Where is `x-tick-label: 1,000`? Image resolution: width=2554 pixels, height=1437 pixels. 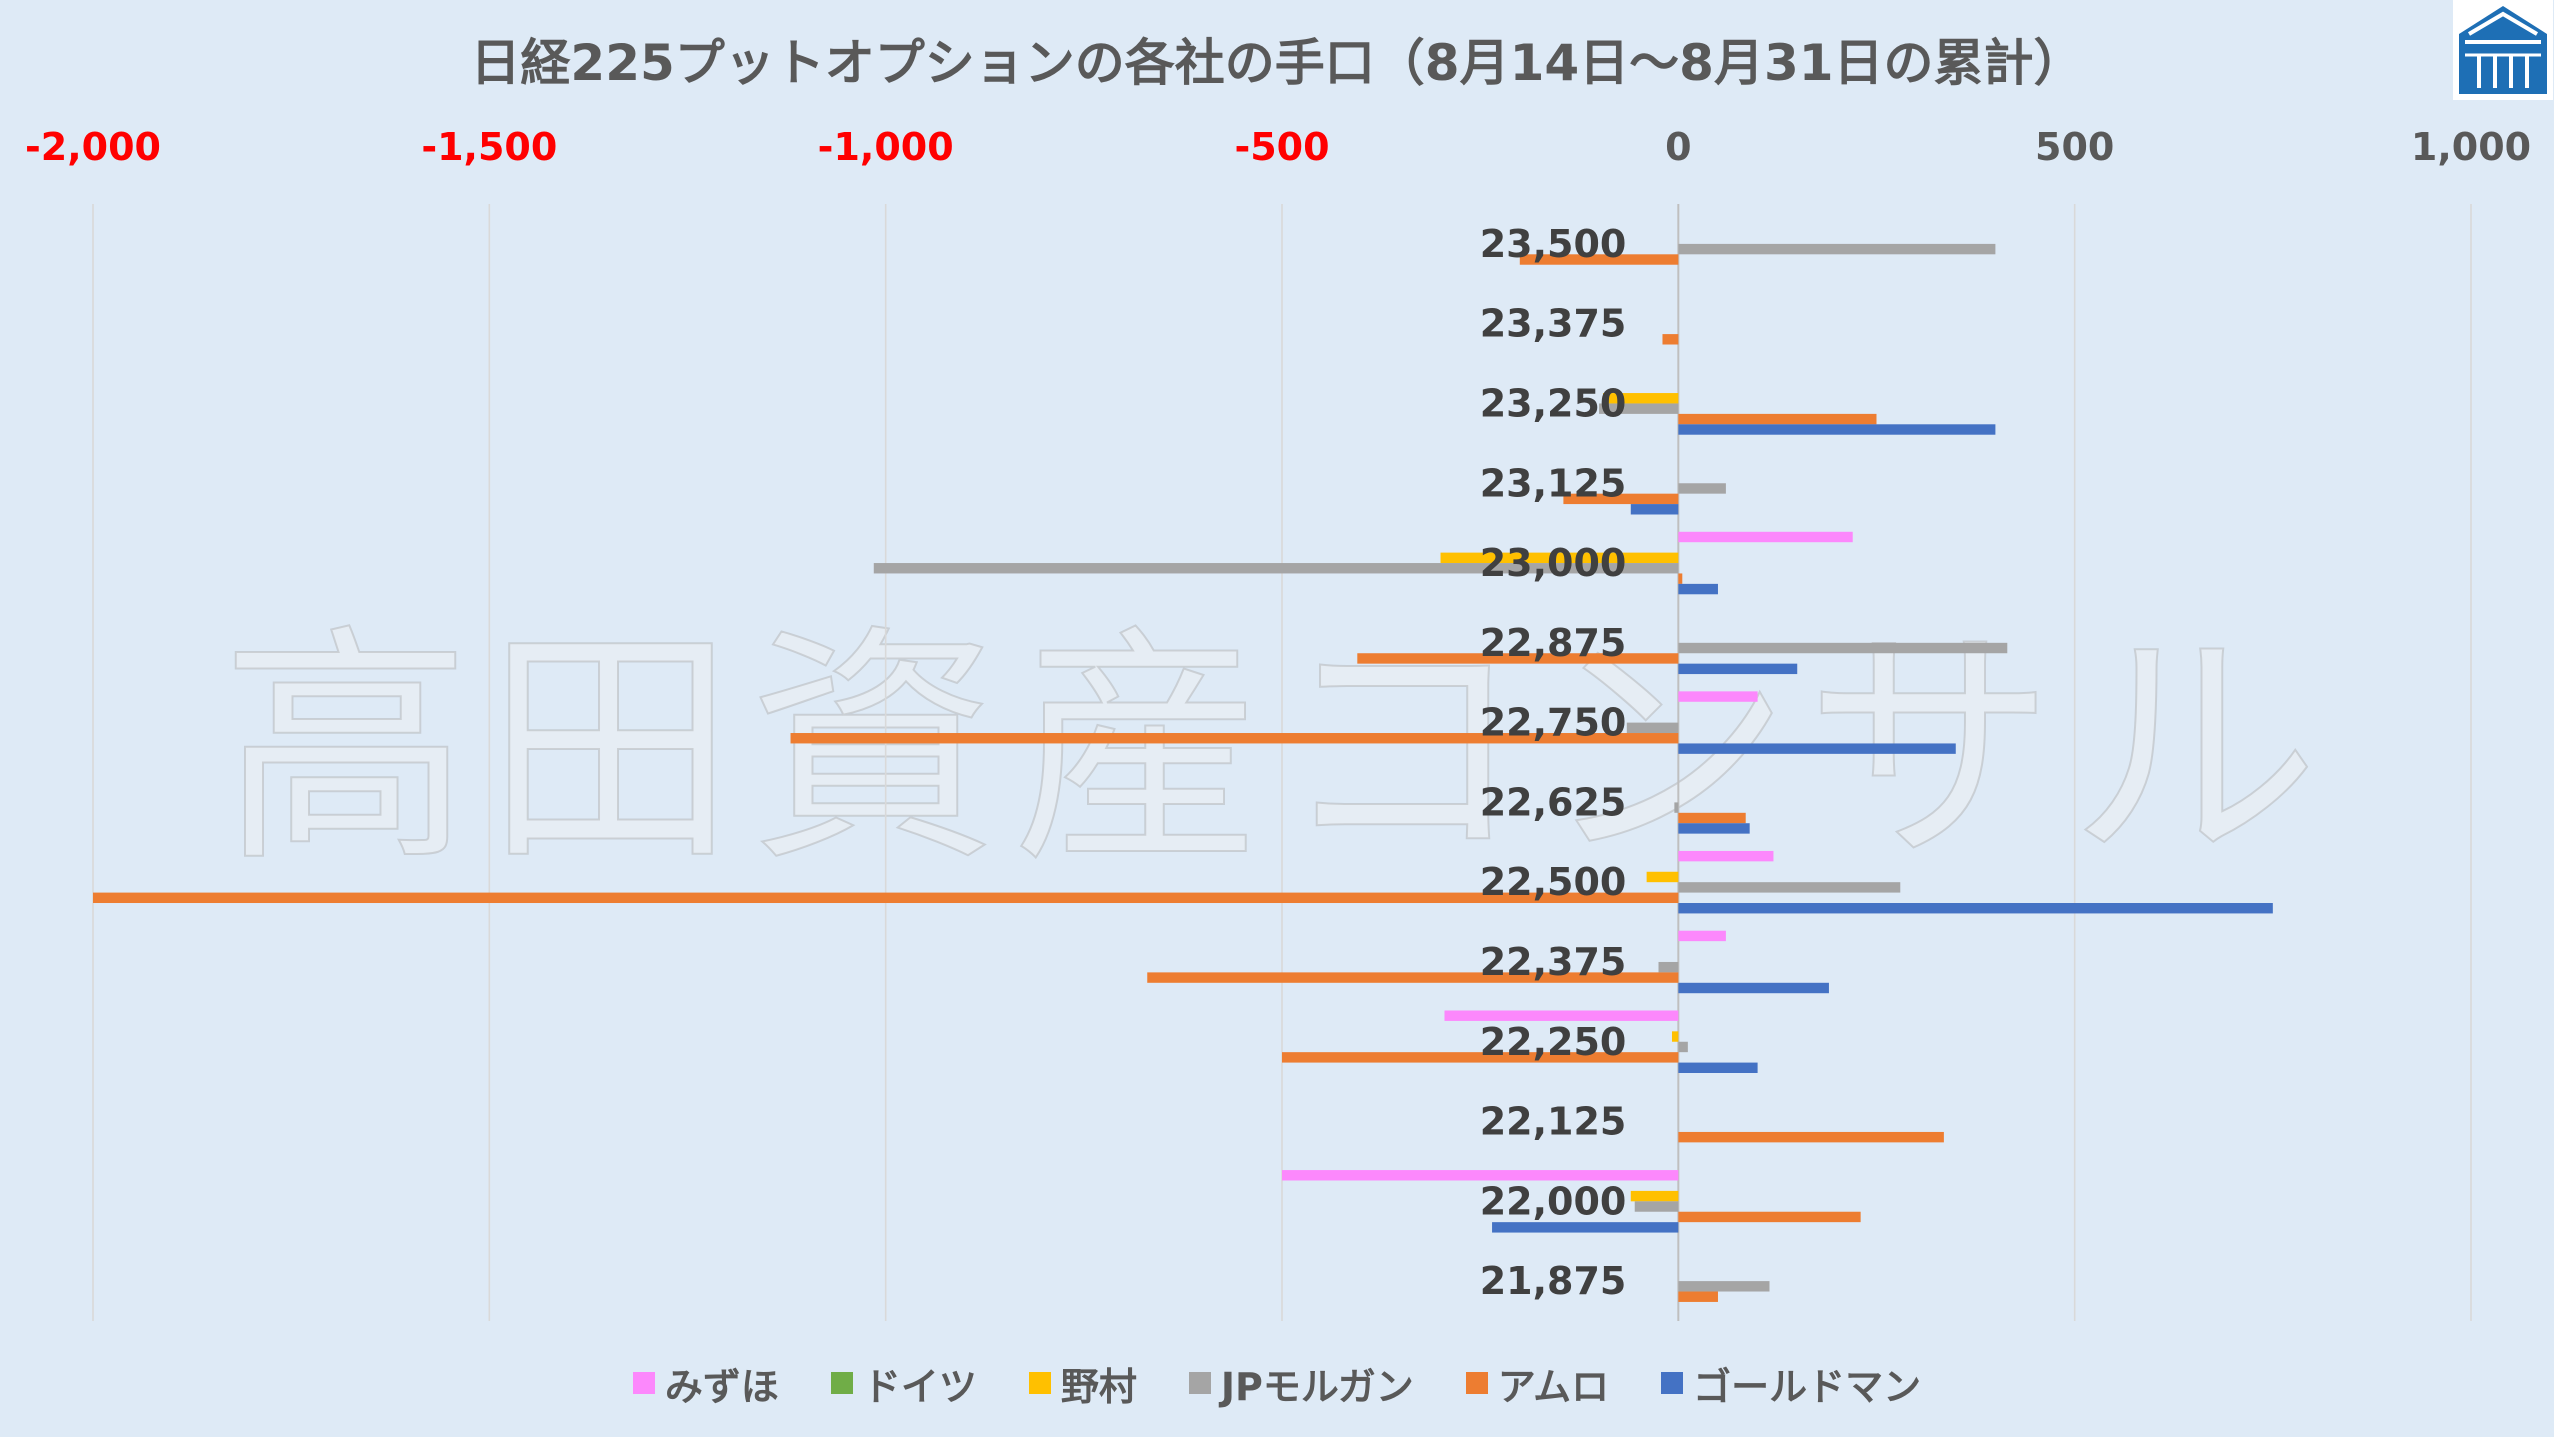
x-tick-label: 1,000 is located at coordinates (2471, 147).